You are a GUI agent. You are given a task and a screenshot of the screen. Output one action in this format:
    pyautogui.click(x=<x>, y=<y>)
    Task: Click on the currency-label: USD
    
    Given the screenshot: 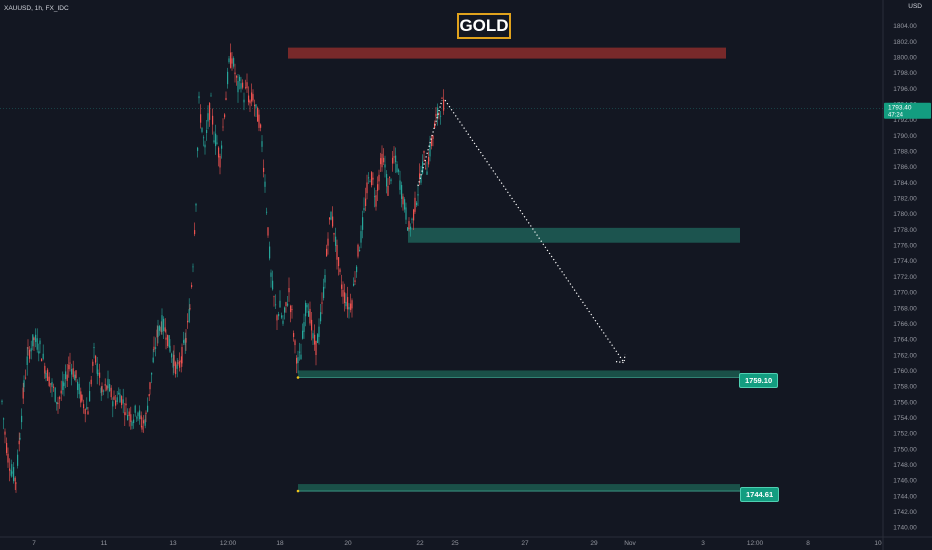 What is the action you would take?
    pyautogui.click(x=915, y=6)
    